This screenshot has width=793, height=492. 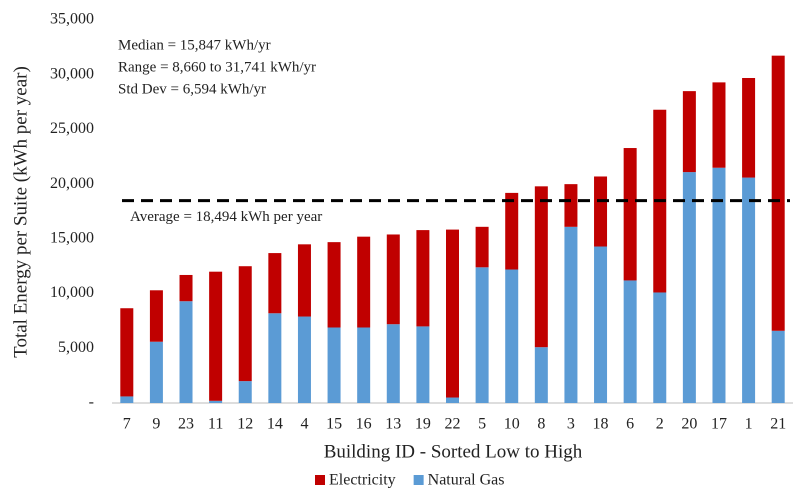 I want to click on x-tick-label: 8, so click(x=541, y=424).